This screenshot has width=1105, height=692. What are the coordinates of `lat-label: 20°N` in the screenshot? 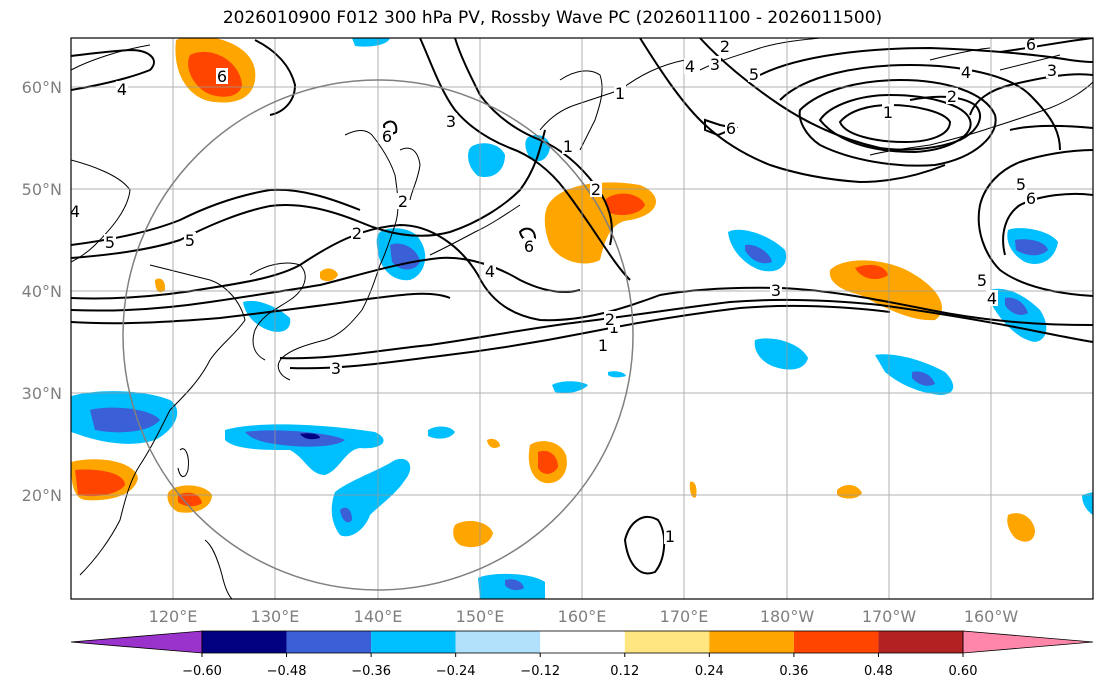 It's located at (42, 495).